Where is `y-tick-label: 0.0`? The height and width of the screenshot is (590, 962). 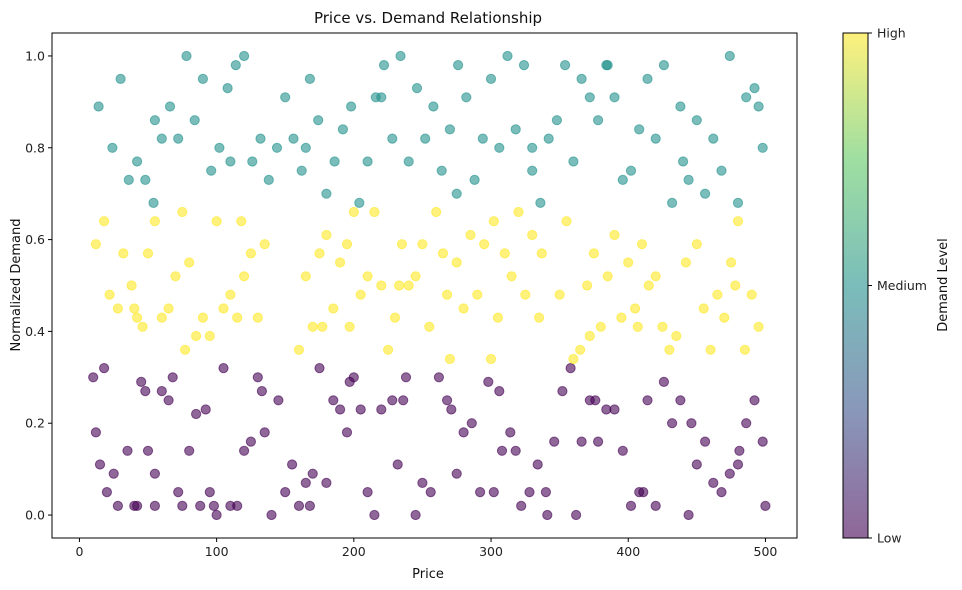 y-tick-label: 0.0 is located at coordinates (35, 515).